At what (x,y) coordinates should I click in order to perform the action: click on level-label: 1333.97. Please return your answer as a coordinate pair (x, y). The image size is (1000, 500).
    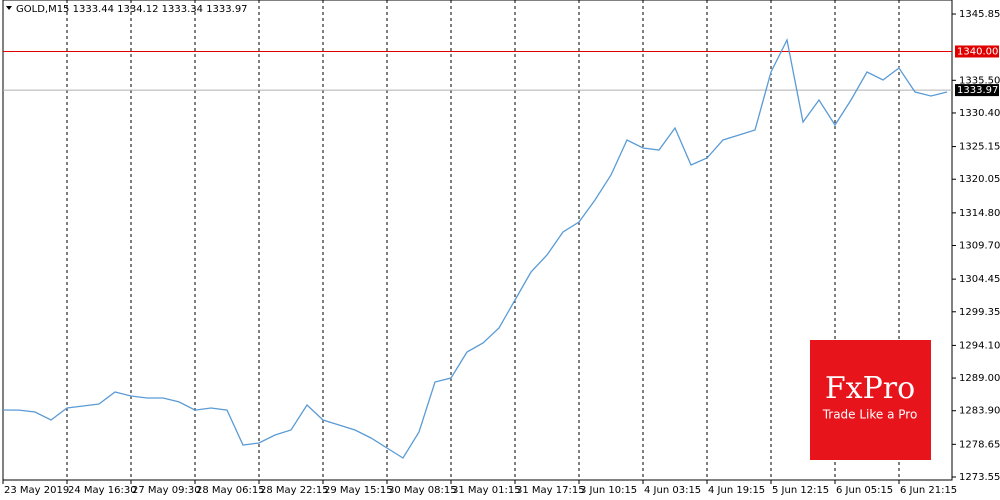
    Looking at the image, I should click on (977, 90).